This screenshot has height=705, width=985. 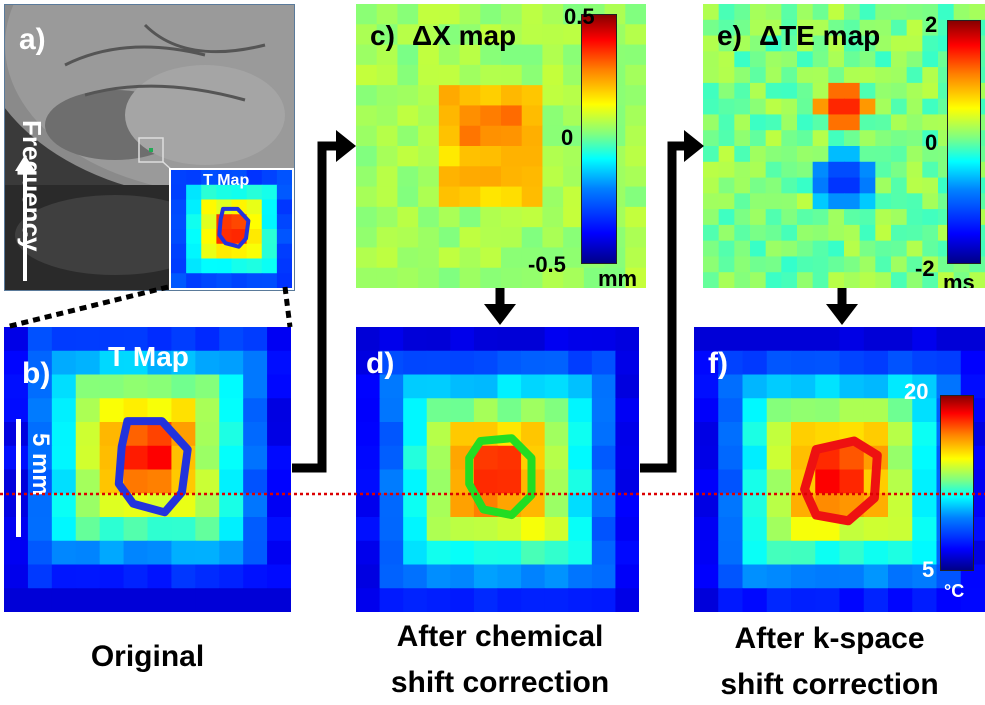 I want to click on colorbar-f-min: 5, so click(x=928, y=569).